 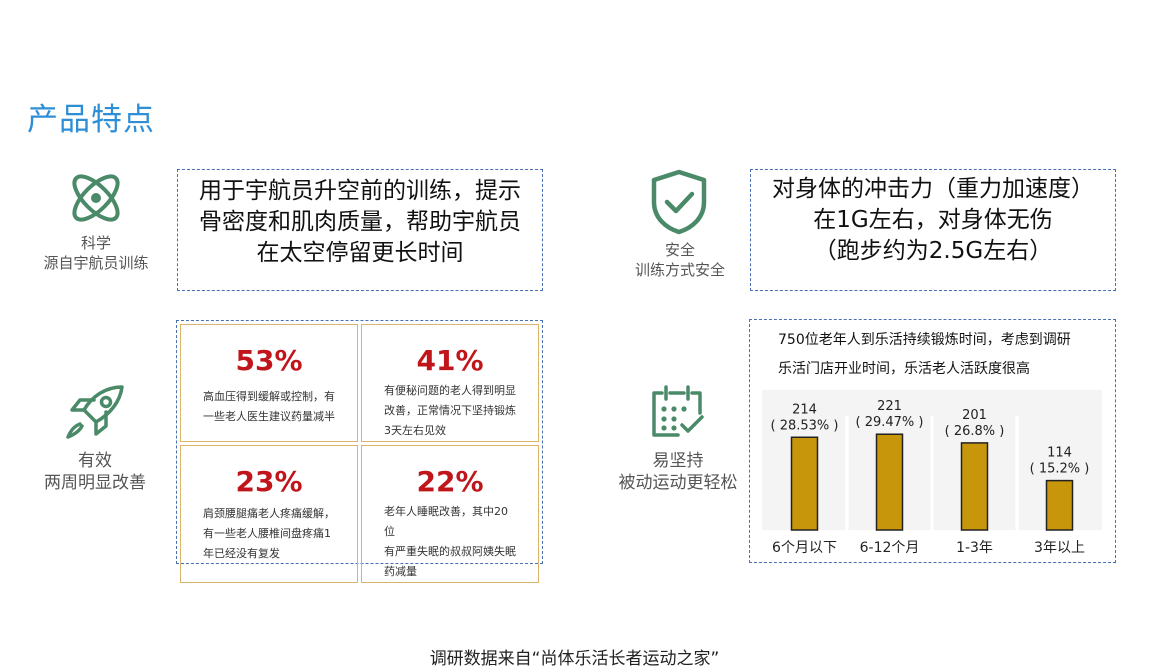 I want to click on safety-label: 安全 训练方式安全, so click(x=680, y=260).